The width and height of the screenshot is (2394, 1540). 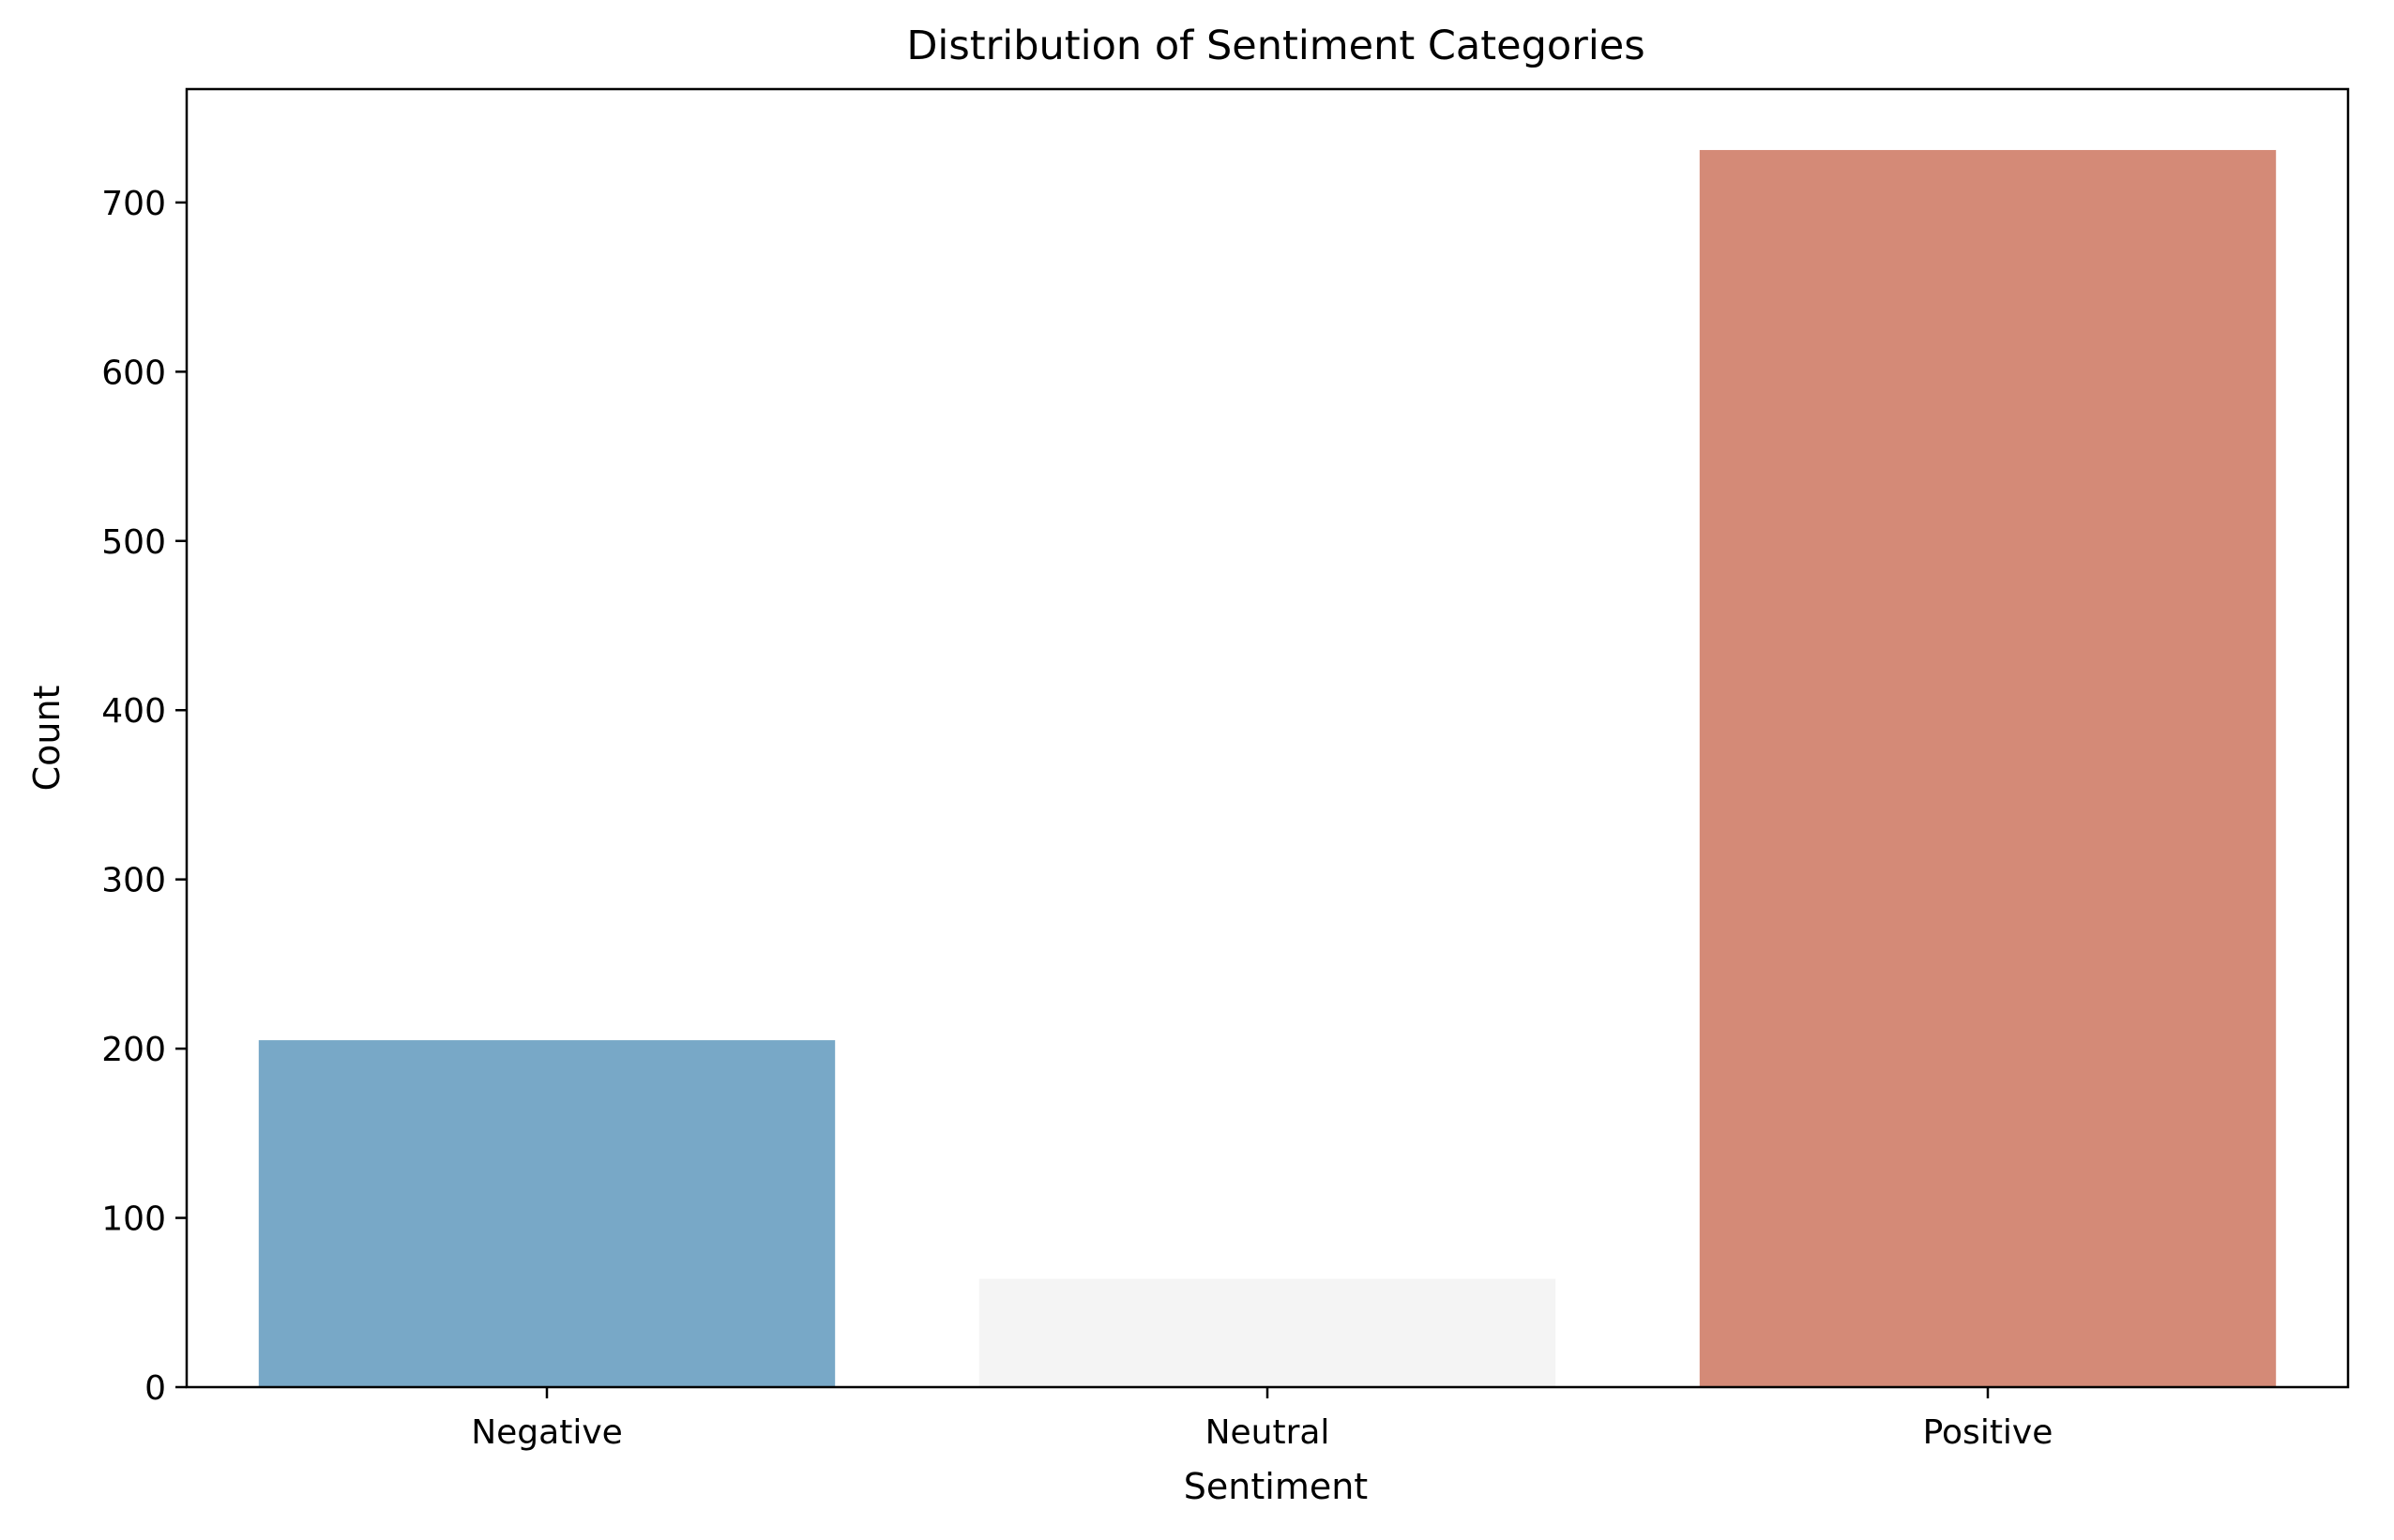 I want to click on y-tick-label: 200, so click(x=133, y=1050).